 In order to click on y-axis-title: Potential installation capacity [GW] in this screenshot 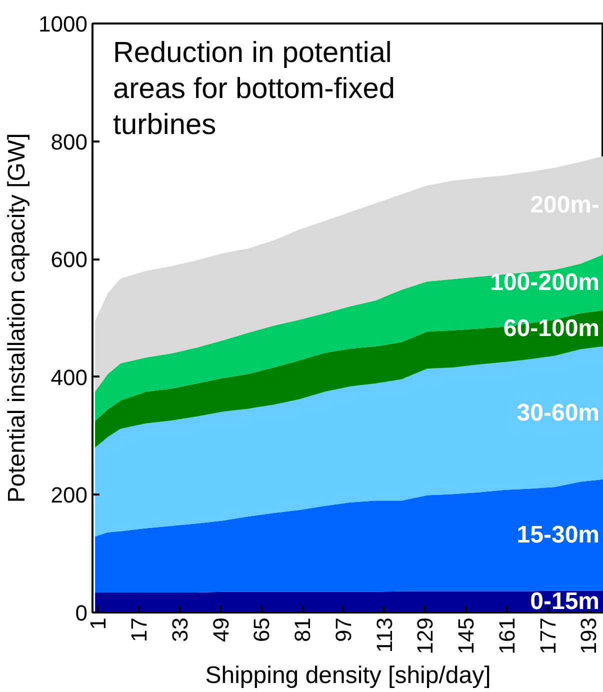, I will do `click(17, 318)`.